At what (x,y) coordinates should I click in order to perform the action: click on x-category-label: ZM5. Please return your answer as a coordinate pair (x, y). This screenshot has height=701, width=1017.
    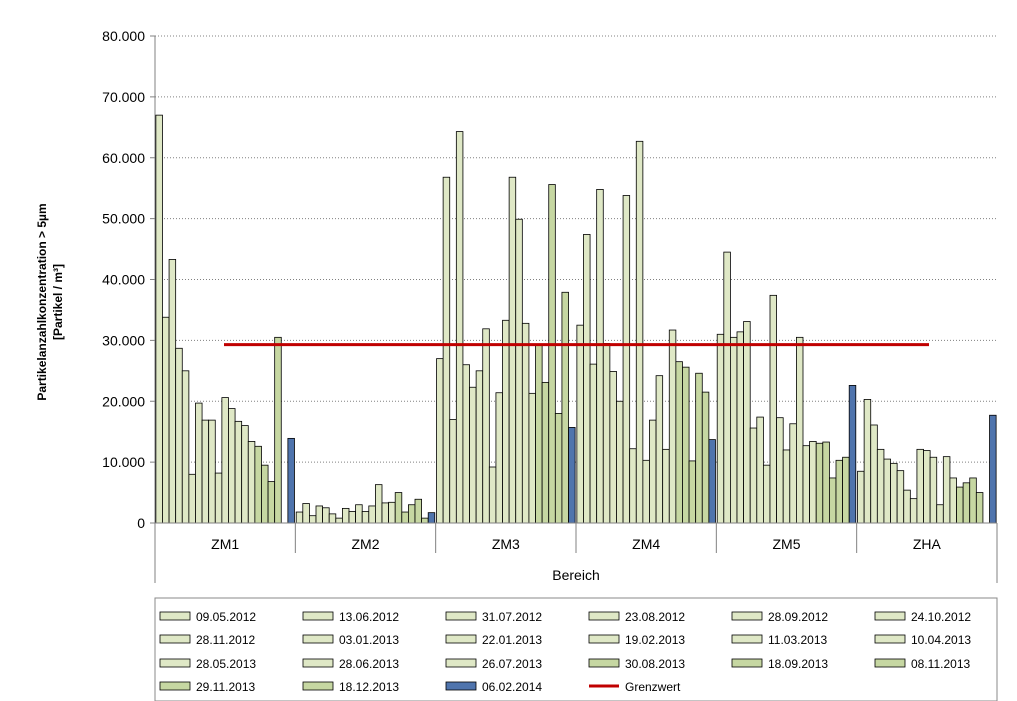
    Looking at the image, I should click on (787, 544).